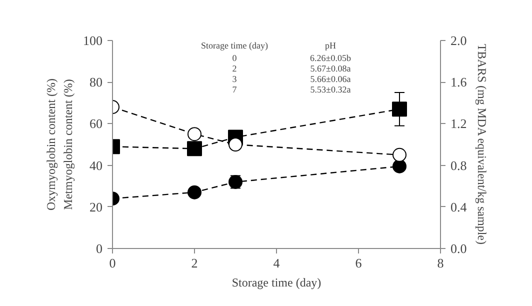 This screenshot has width=532, height=306. What do you see at coordinates (458, 124) in the screenshot?
I see `y2-tick-label: 1.2` at bounding box center [458, 124].